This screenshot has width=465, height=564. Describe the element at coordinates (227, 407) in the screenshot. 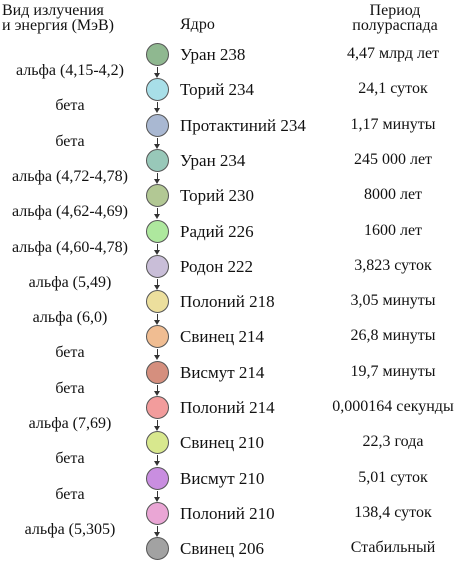

I see `nuclide-name: Полоний 214` at that location.